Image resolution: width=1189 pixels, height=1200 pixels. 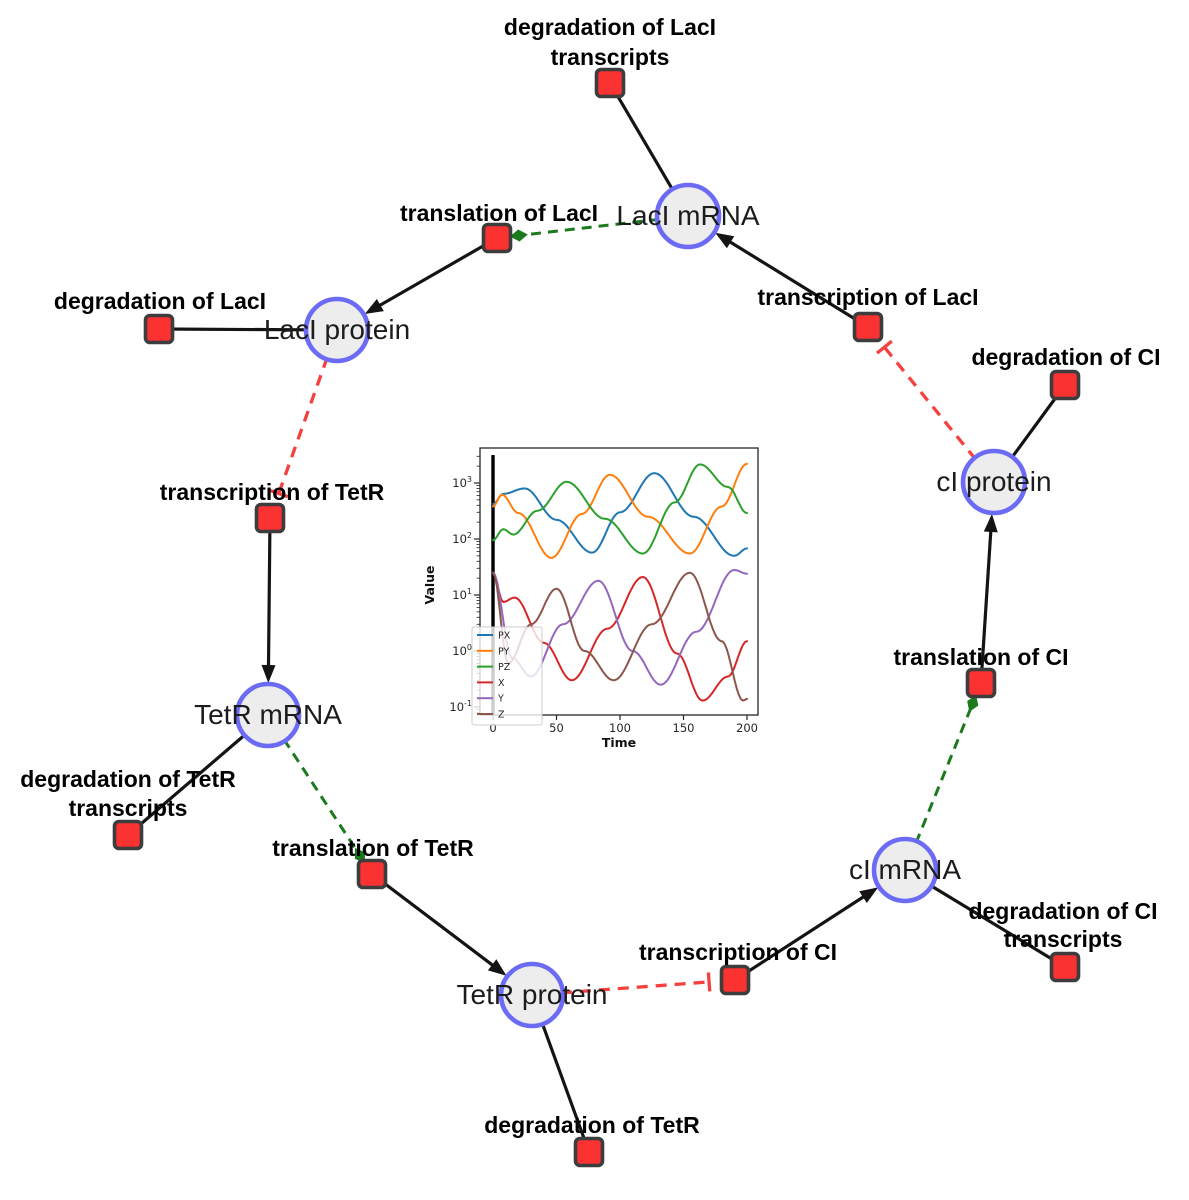 I want to click on chart-ylabel: Value, so click(x=431, y=584).